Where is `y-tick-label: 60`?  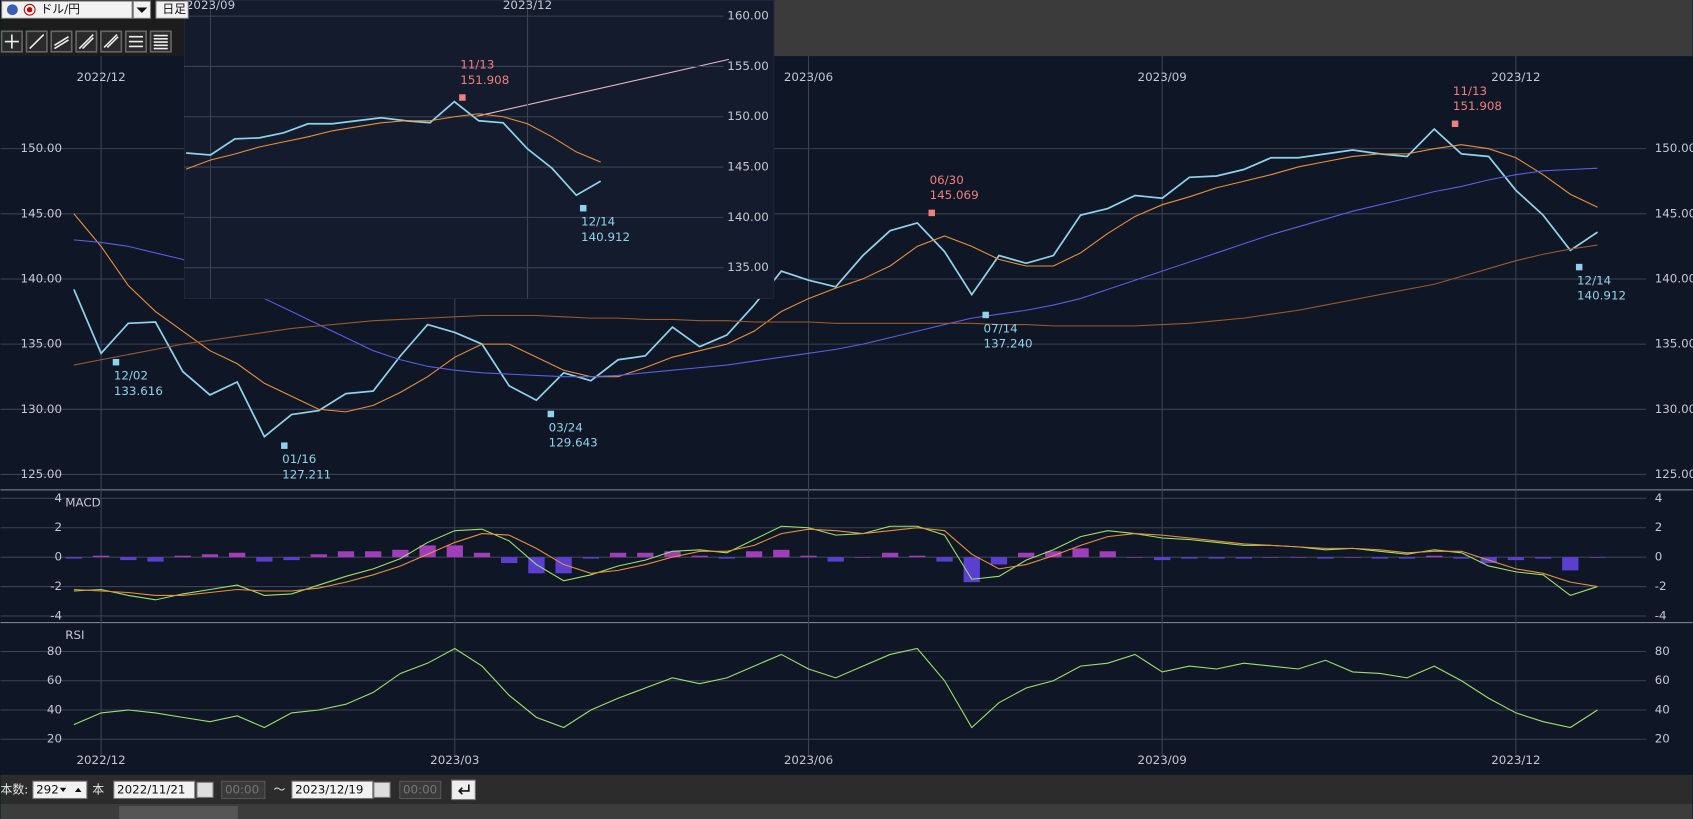
y-tick-label: 60 is located at coordinates (54, 680).